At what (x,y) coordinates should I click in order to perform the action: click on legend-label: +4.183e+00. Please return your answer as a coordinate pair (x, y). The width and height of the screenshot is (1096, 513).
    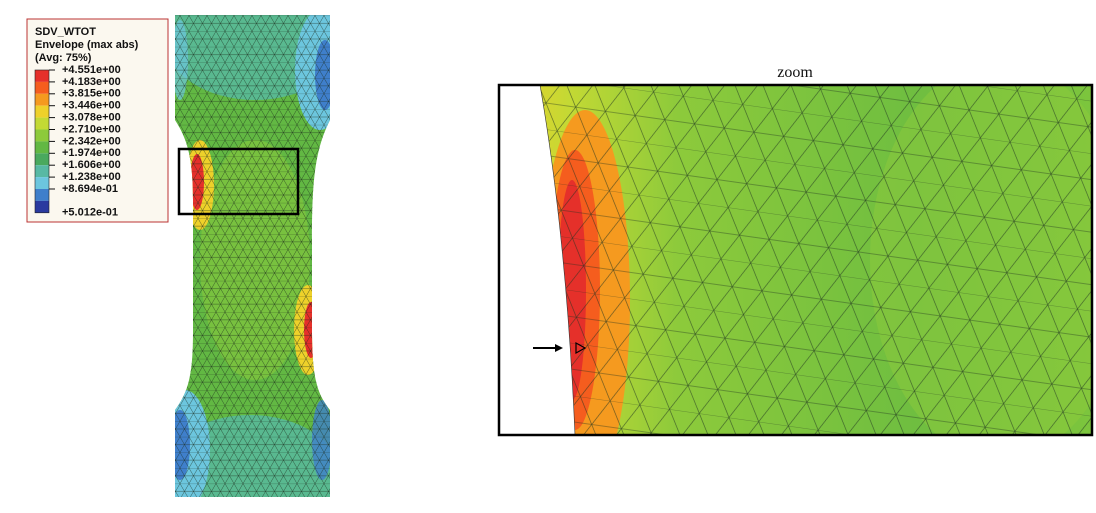
    Looking at the image, I should click on (91, 82).